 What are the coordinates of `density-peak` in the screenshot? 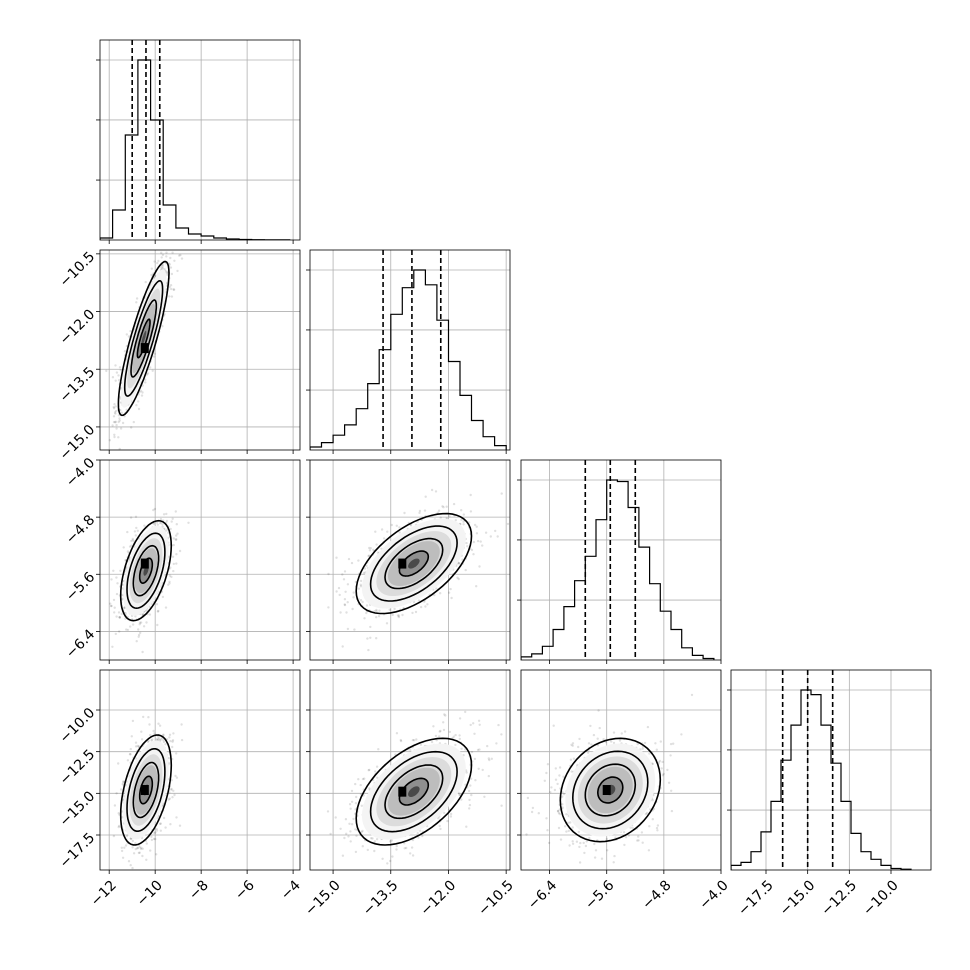 It's located at (144, 790).